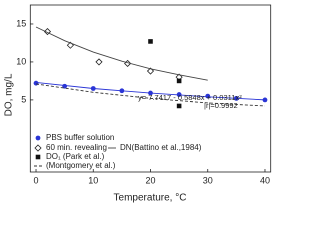 This screenshot has height=240, width=320. I want to click on annotation: y= 7.7417 - 0.5848x + 0.0311x², so click(190, 97).